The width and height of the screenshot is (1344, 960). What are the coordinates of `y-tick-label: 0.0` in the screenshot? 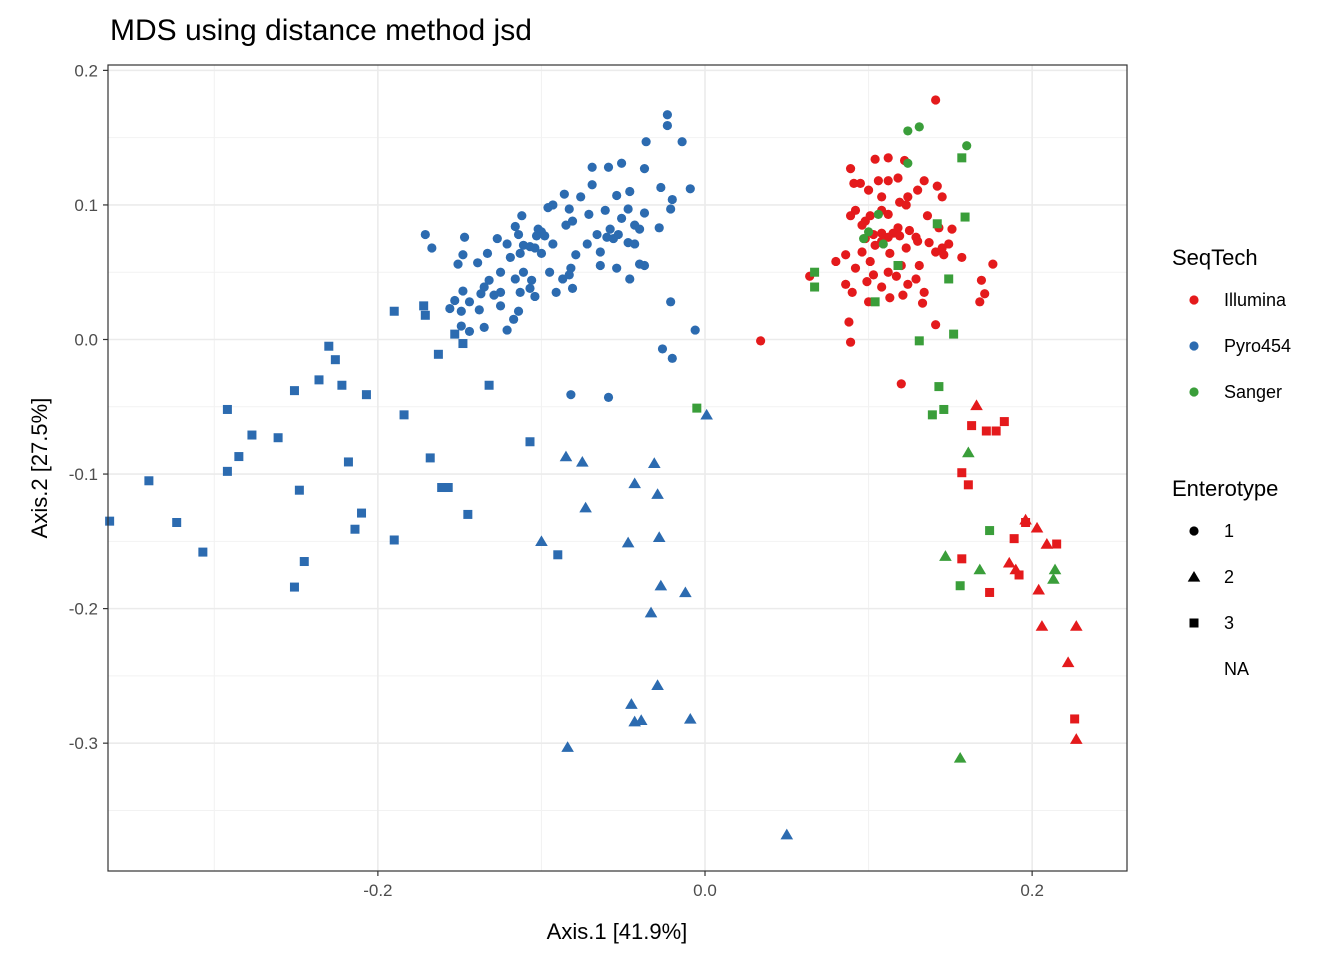 It's located at (86, 339).